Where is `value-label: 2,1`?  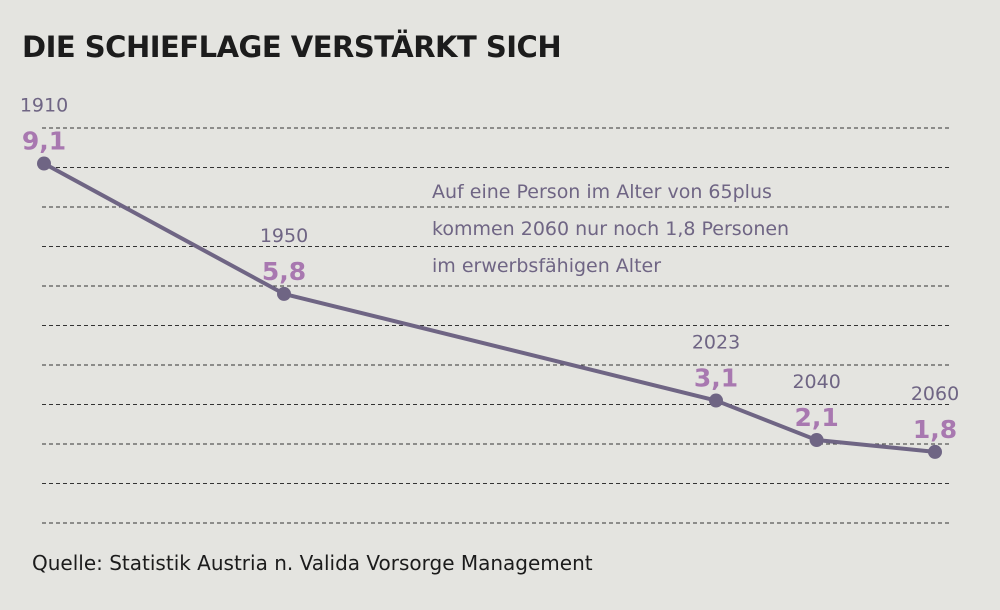
value-label: 2,1 is located at coordinates (816, 417).